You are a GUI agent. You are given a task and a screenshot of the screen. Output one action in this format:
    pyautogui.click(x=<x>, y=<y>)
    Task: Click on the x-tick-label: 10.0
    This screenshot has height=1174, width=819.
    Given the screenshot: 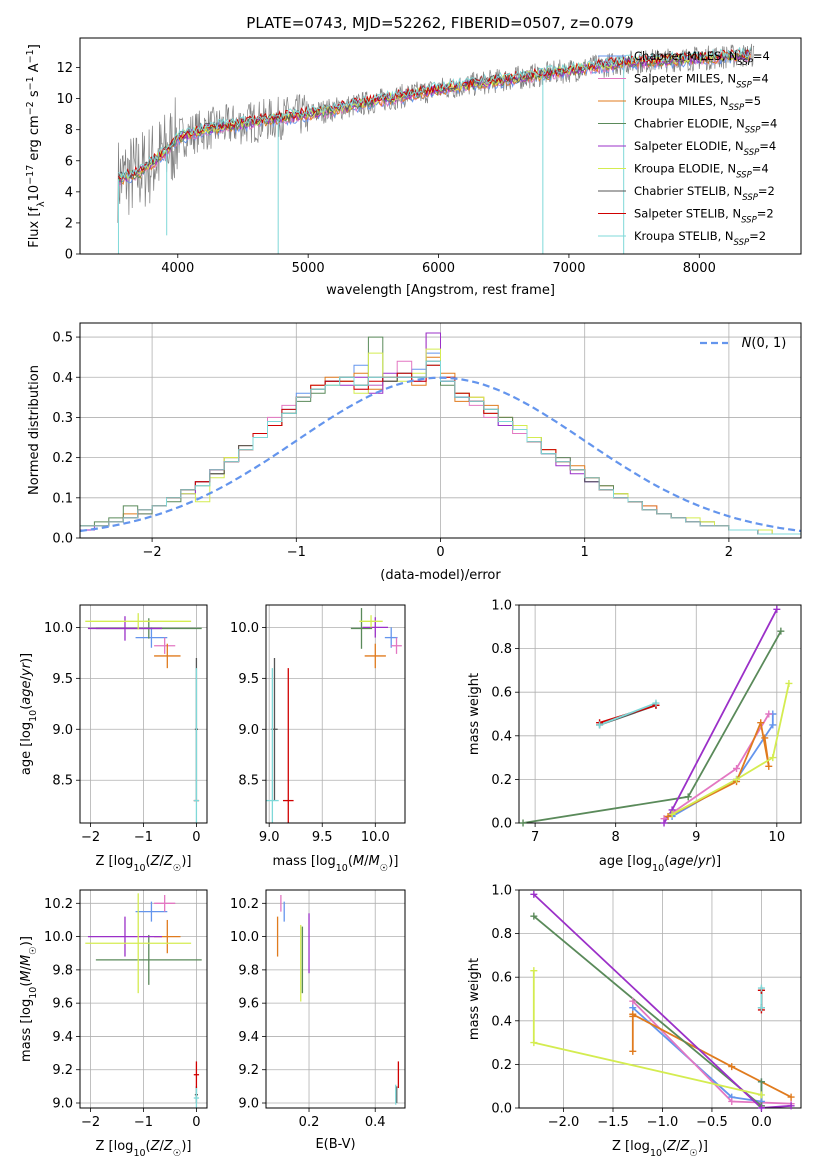 What is the action you would take?
    pyautogui.click(x=375, y=837)
    